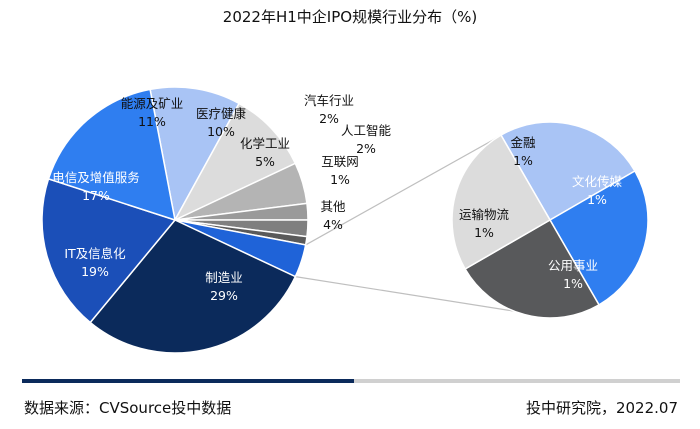 Image resolution: width=700 pixels, height=429 pixels. What do you see at coordinates (567, 171) in the screenshot?
I see `slice-金融` at bounding box center [567, 171].